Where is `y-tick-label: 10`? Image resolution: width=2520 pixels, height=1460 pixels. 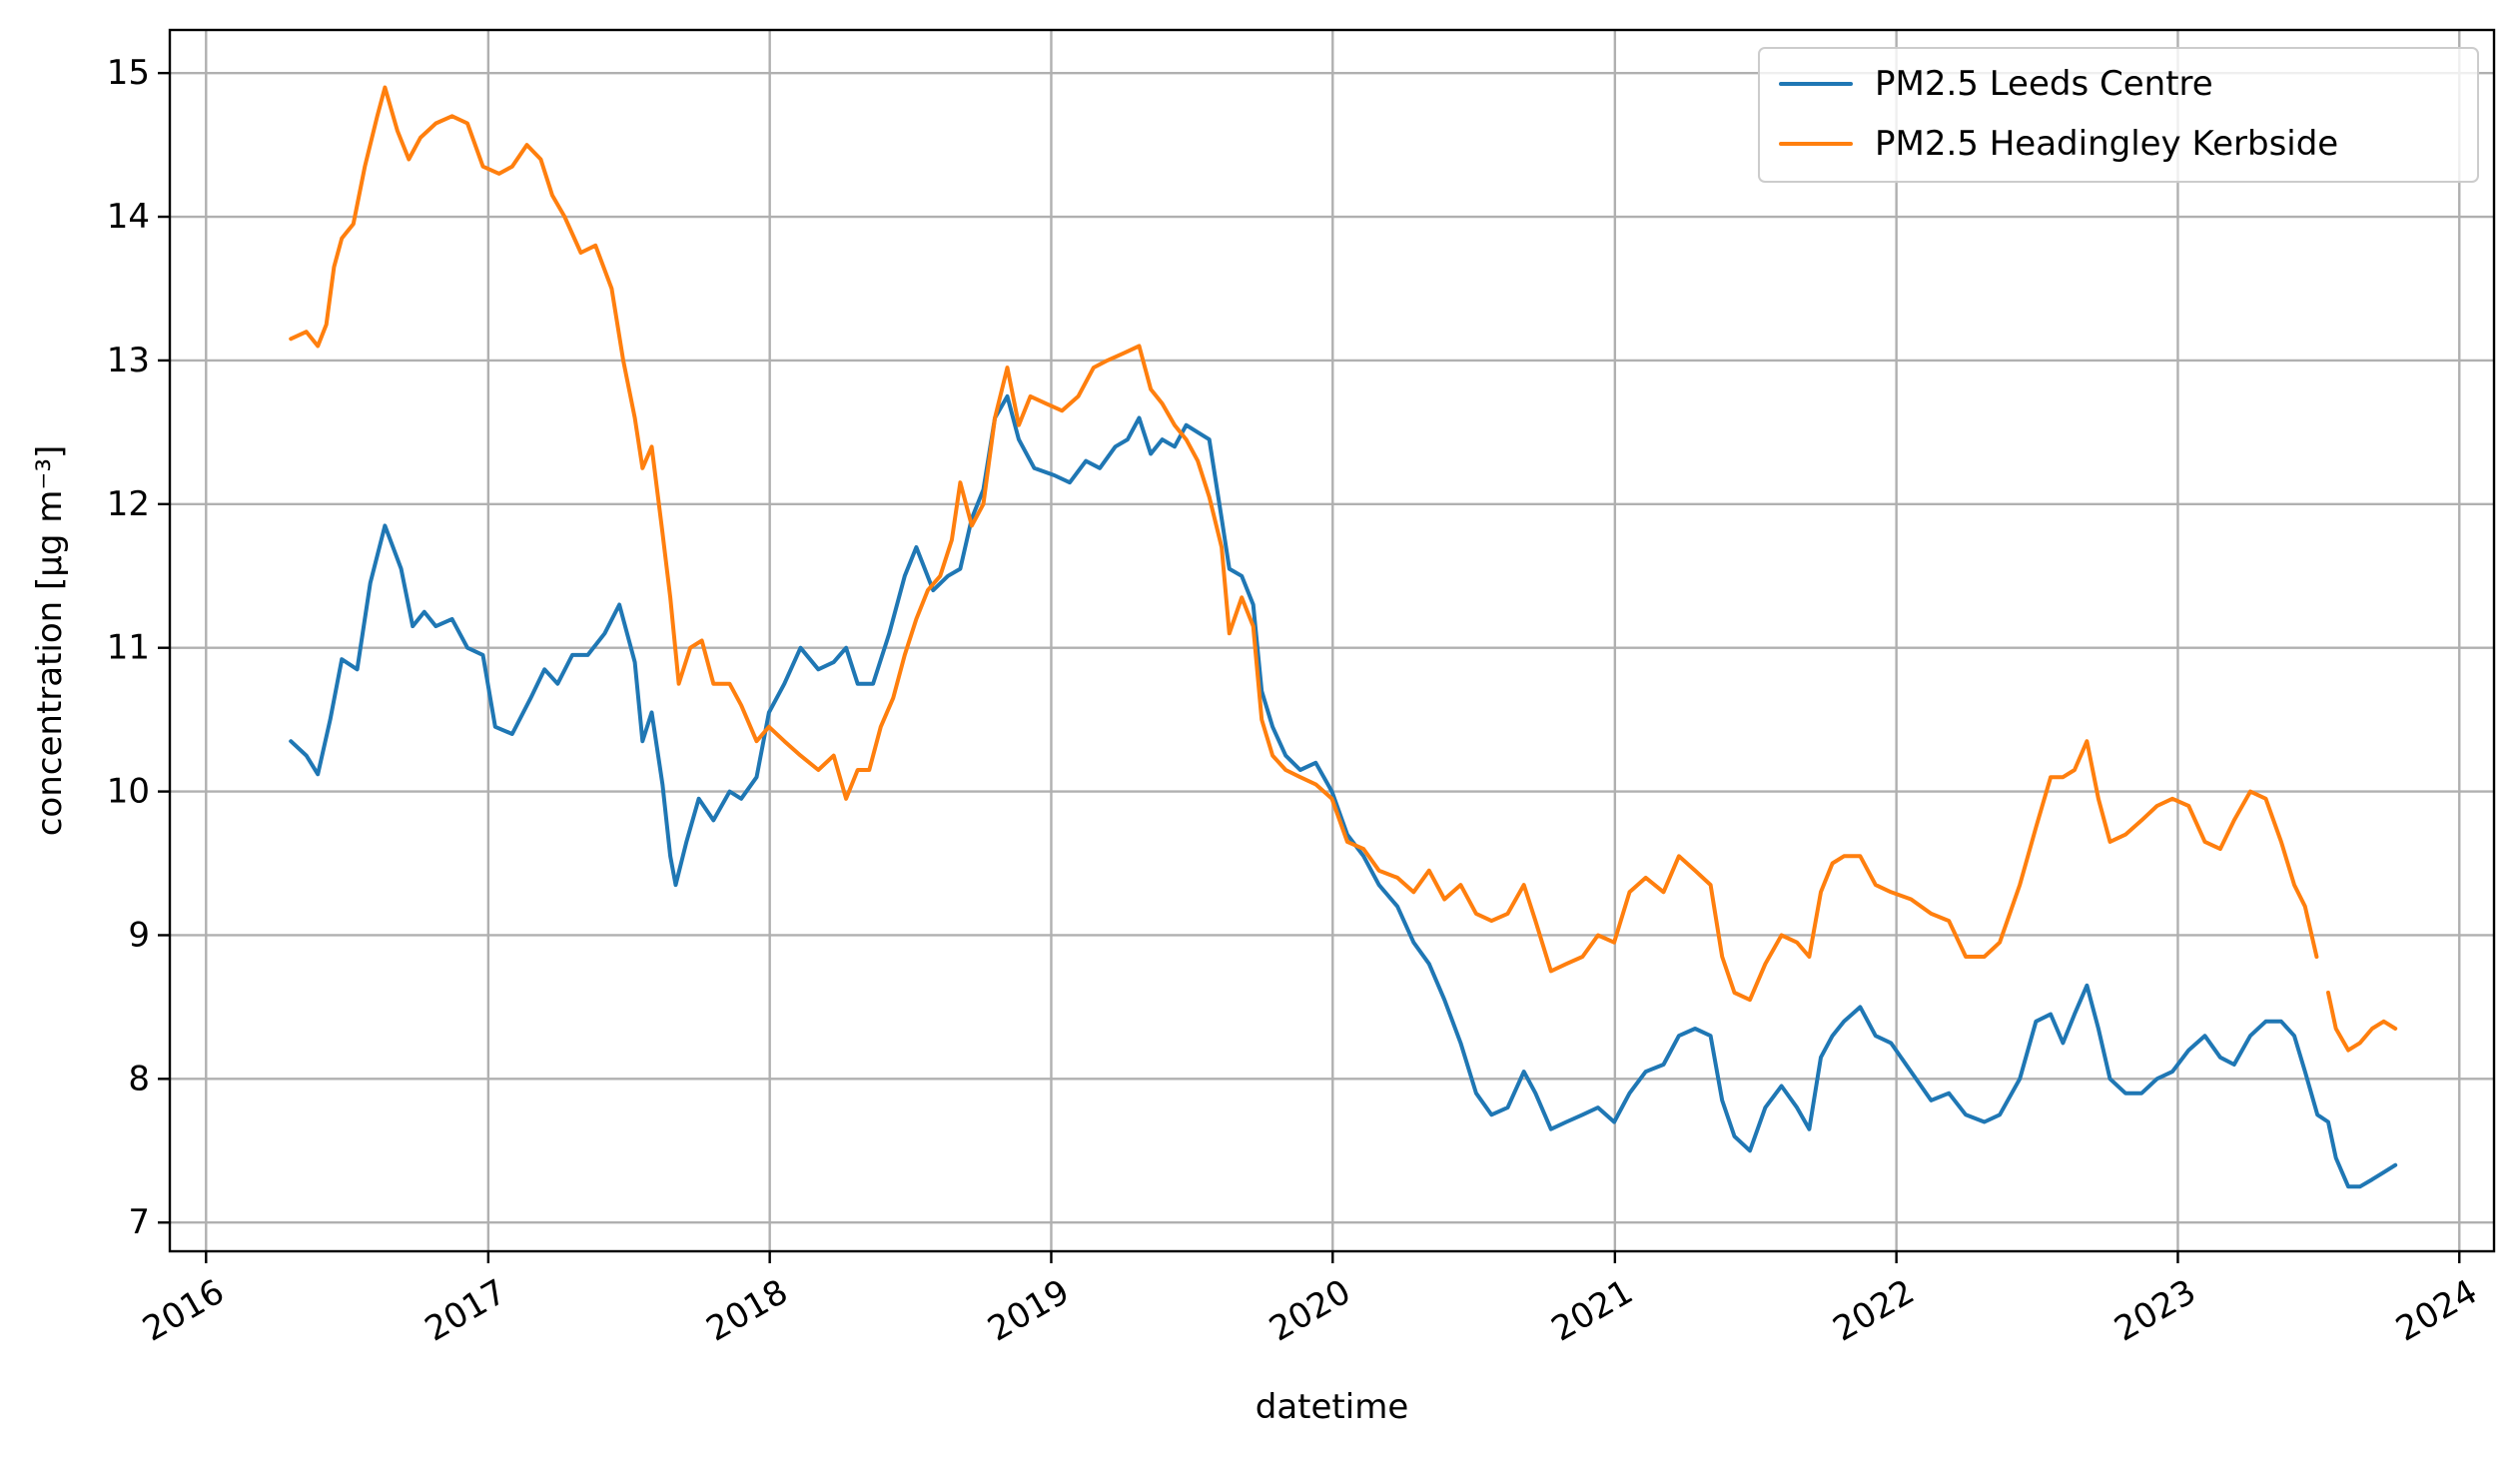
y-tick-label: 10 is located at coordinates (128, 792).